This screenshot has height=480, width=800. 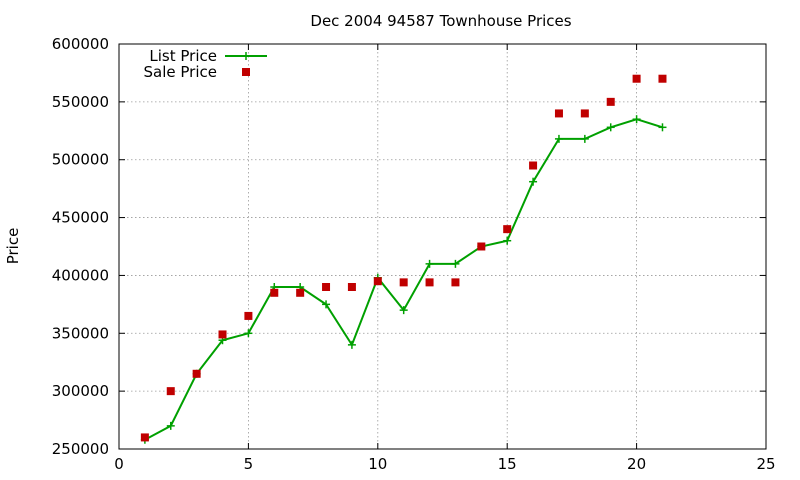 I want to click on legend: List Price Sale Price, so click(x=205, y=64).